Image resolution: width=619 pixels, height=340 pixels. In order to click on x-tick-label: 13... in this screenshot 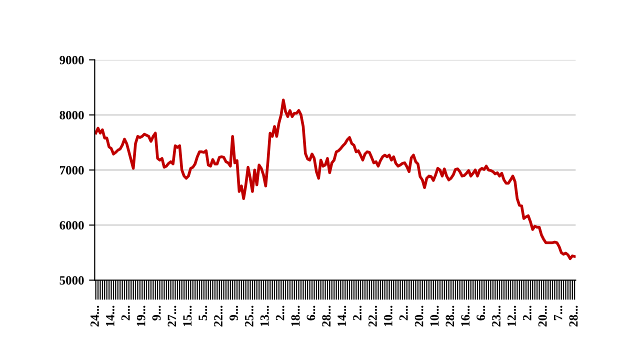, I will do `click(264, 316)`.